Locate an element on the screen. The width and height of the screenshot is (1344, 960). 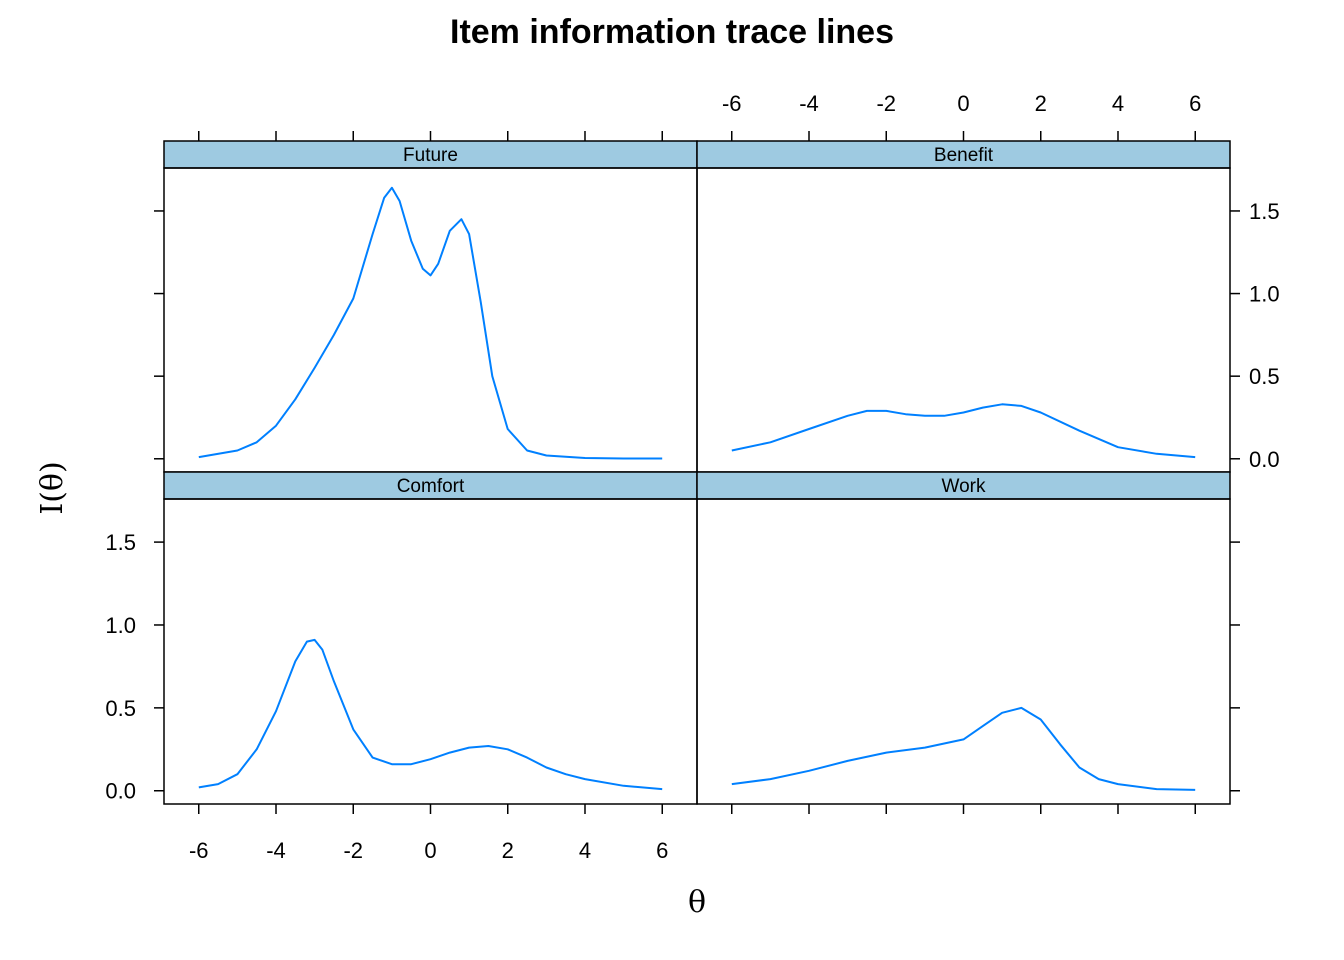
strip-benefit is located at coordinates (963, 154).